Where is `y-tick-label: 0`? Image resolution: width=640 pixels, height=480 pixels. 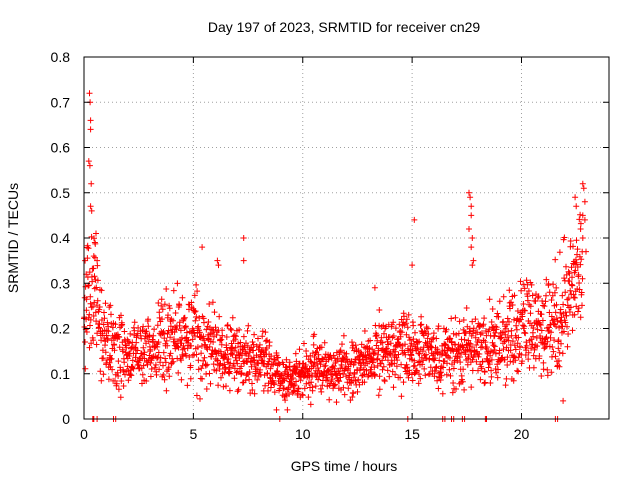
y-tick-label: 0 is located at coordinates (66, 419).